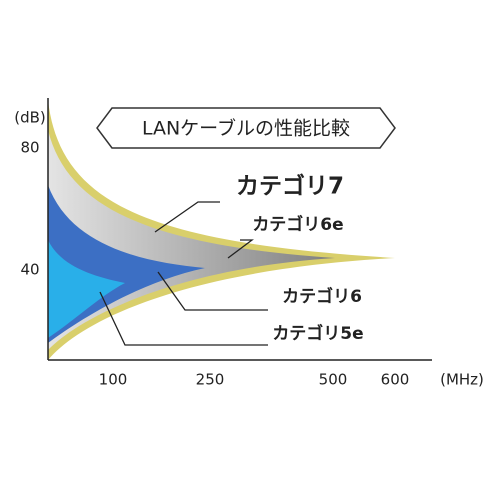 This screenshot has width=500, height=500. I want to click on y-tick-label: 40, so click(29, 270).